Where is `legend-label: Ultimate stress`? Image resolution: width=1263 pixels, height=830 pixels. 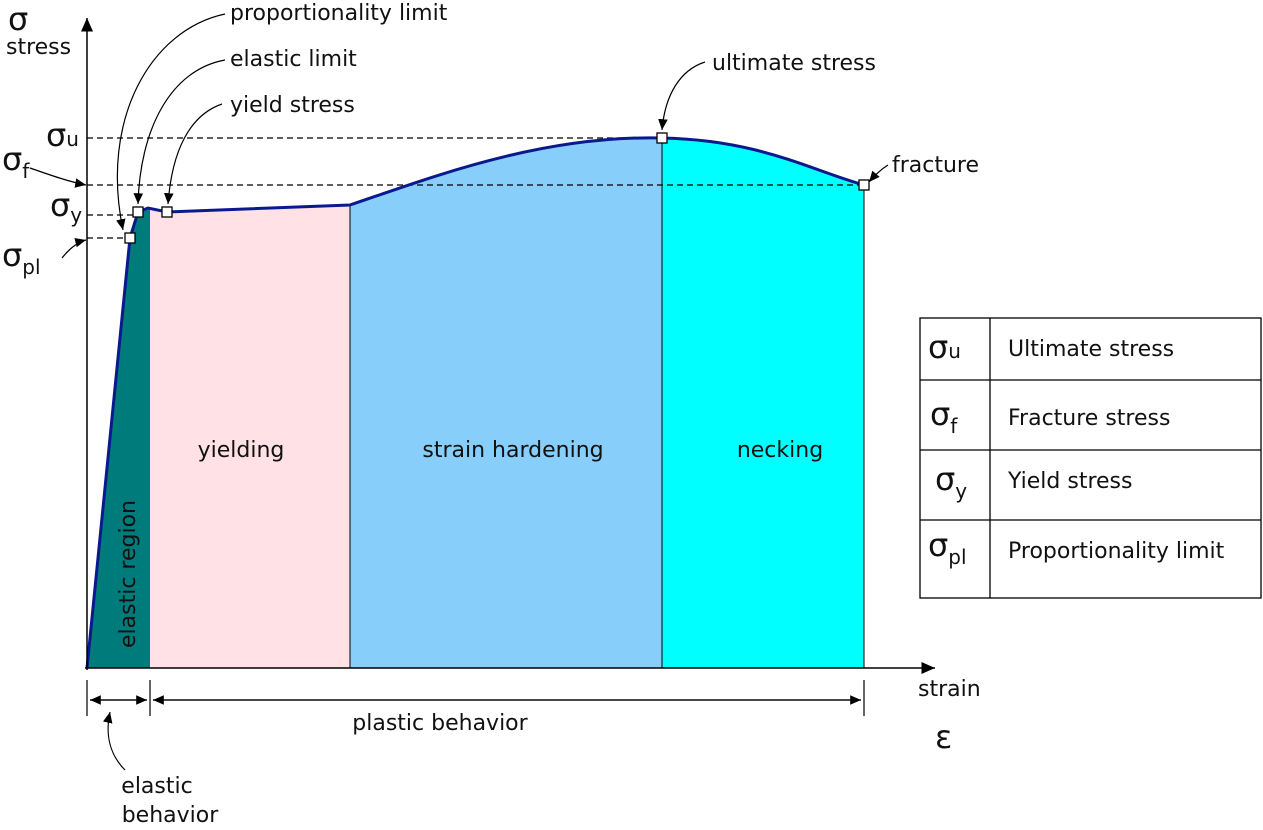
legend-label: Ultimate stress is located at coordinates (1091, 349).